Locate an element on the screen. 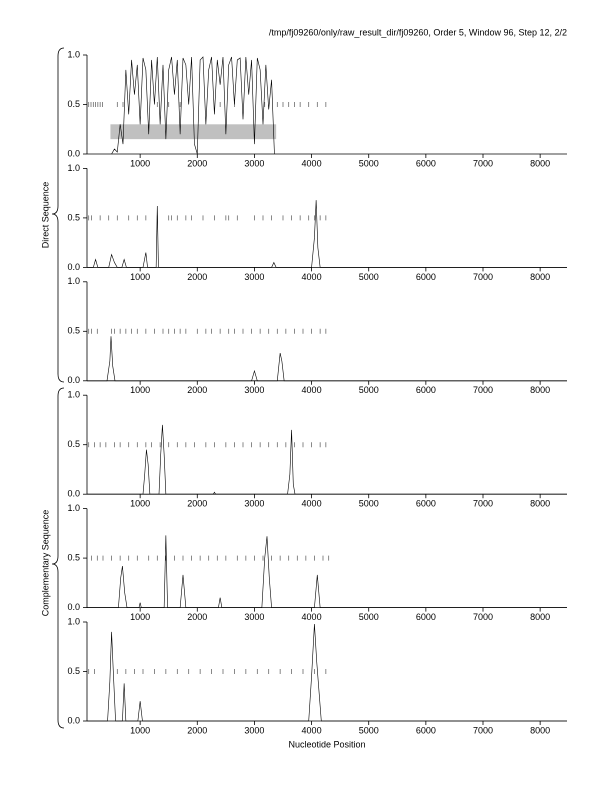  group-label: Complementary Sequence is located at coordinates (45, 563).